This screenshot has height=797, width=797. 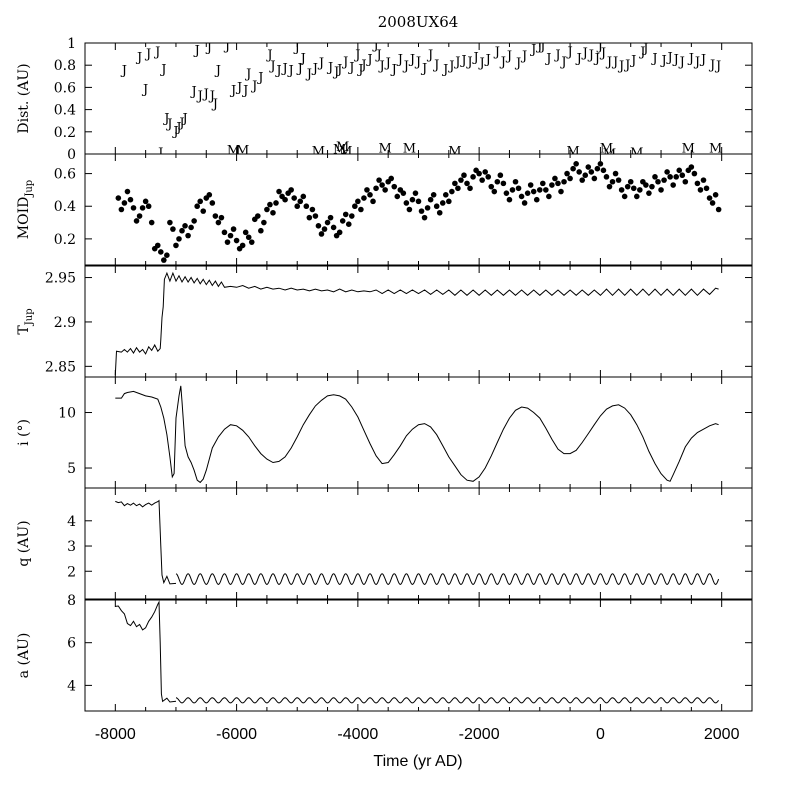 What do you see at coordinates (60, 279) in the screenshot?
I see `y-tick-label: 2.95` at bounding box center [60, 279].